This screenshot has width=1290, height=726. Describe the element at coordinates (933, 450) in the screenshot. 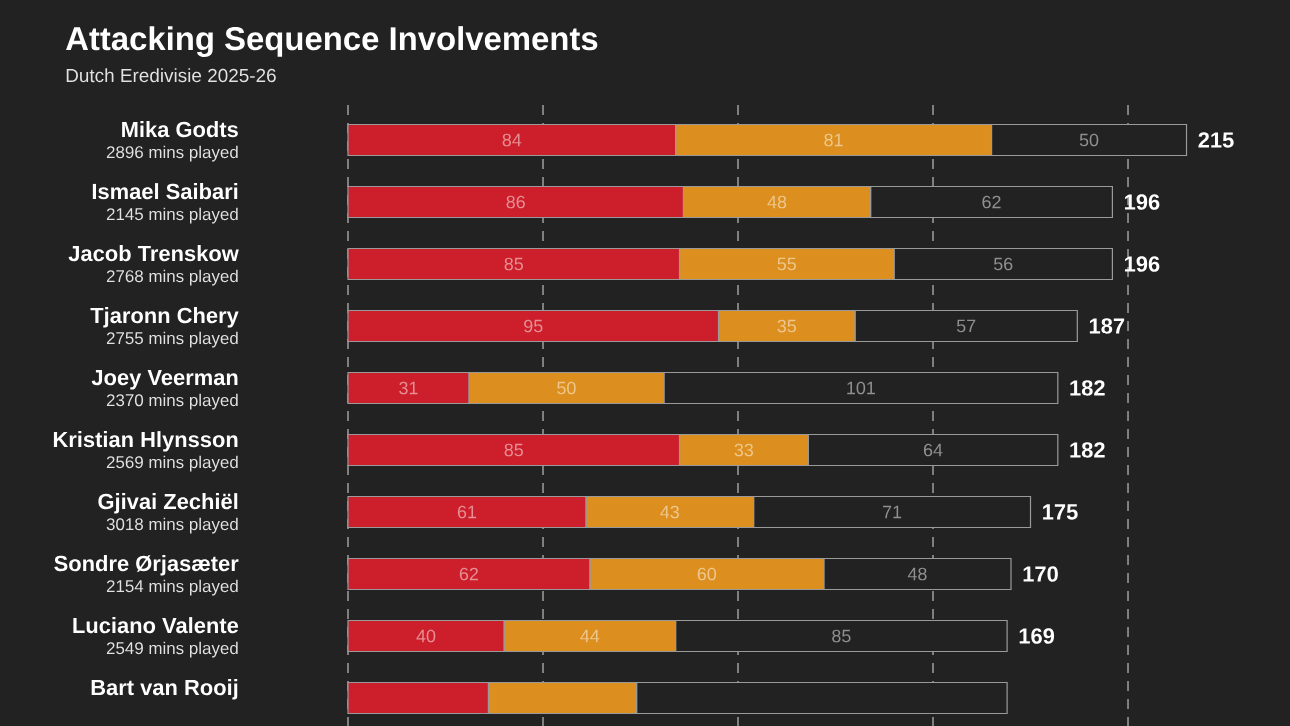

I see `data-label: 64` at that location.